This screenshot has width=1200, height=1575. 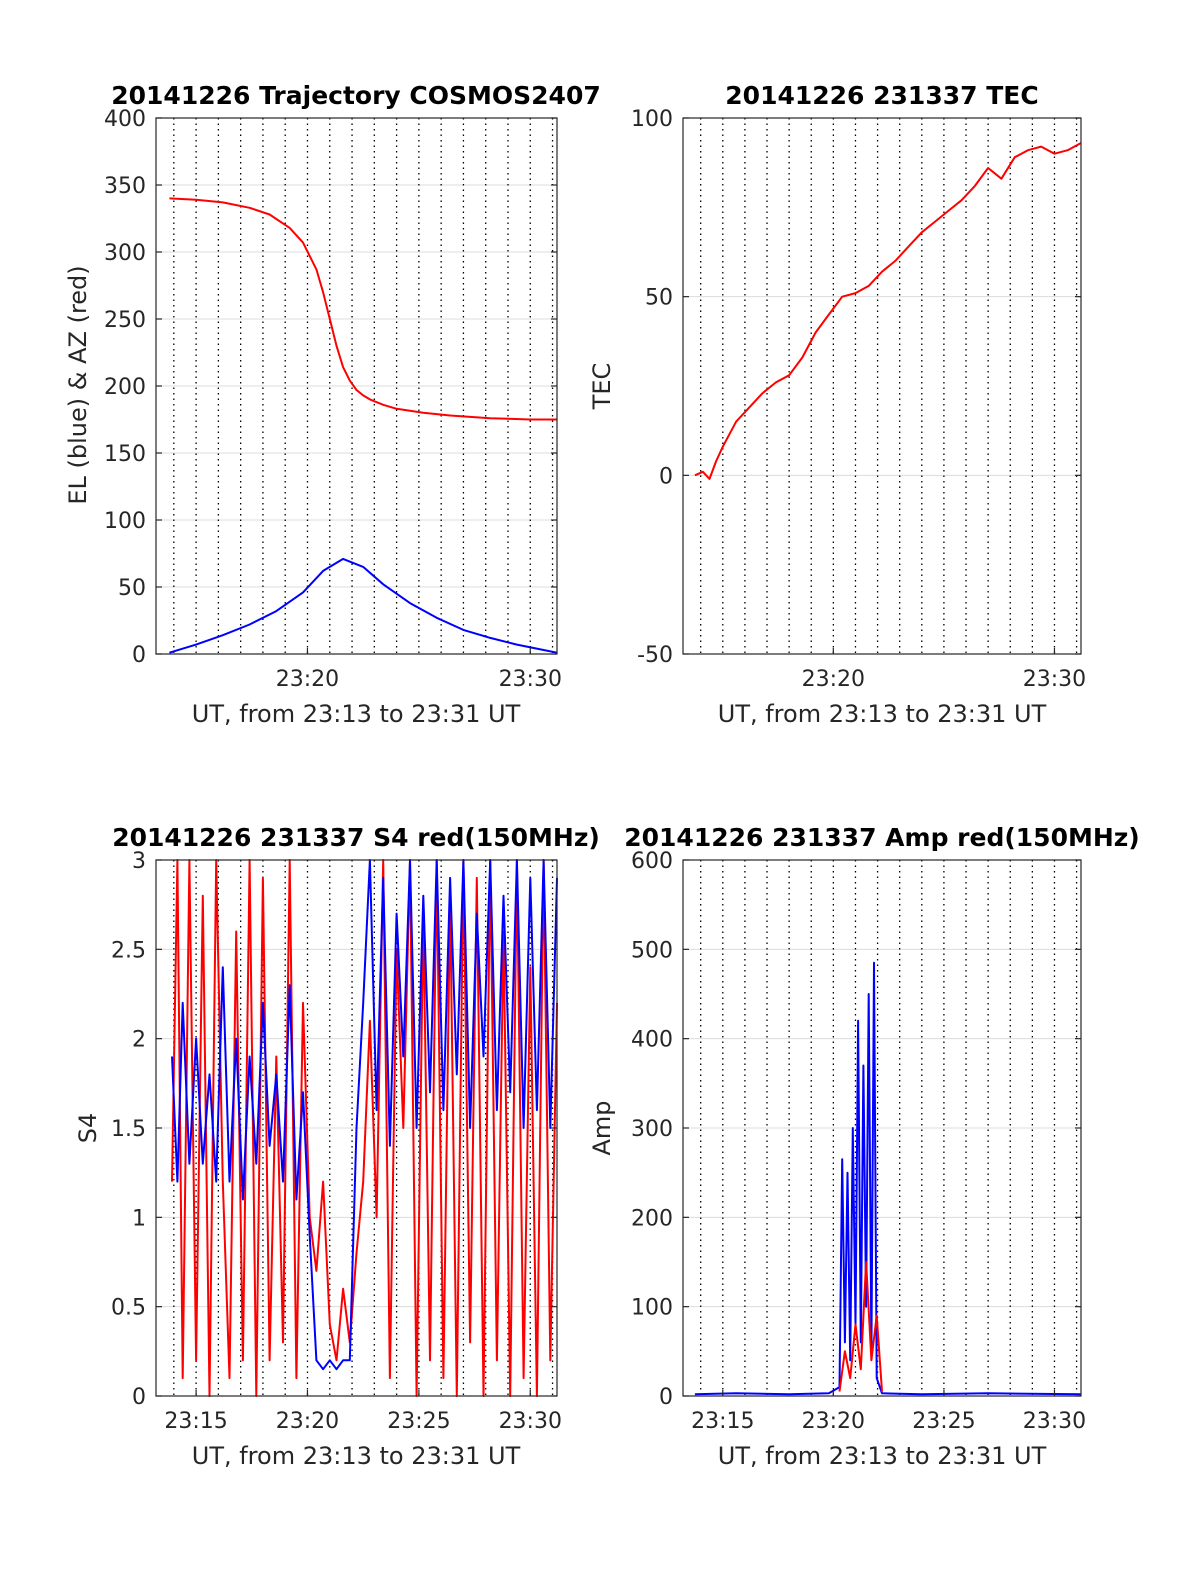 What do you see at coordinates (652, 1308) in the screenshot?
I see `amp-ytick-label-1: 100` at bounding box center [652, 1308].